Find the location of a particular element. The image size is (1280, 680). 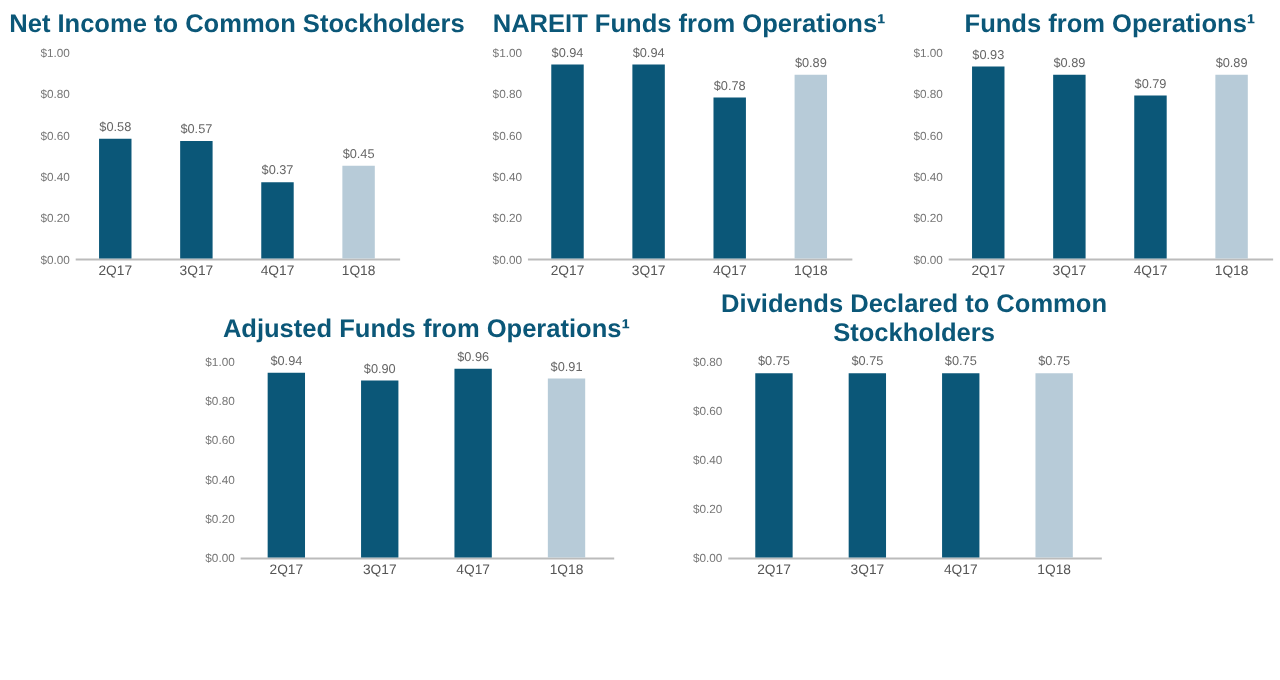

chart-title: Adjusted Funds from Operations¹ is located at coordinates (426, 328).